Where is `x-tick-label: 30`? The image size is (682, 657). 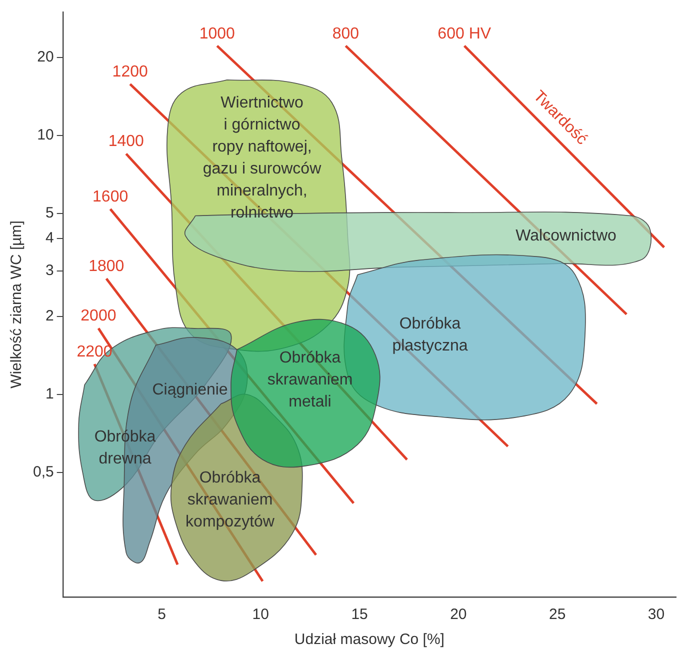 x-tick-label: 30 is located at coordinates (656, 615).